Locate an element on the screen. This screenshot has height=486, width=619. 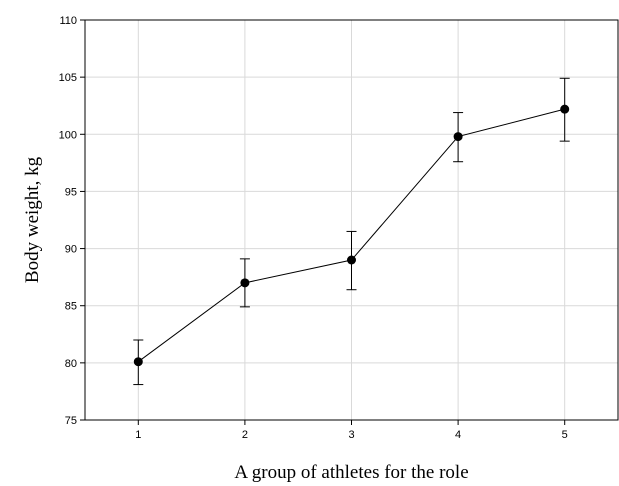
y-axis-title: Body weight, kg is located at coordinates (32, 219).